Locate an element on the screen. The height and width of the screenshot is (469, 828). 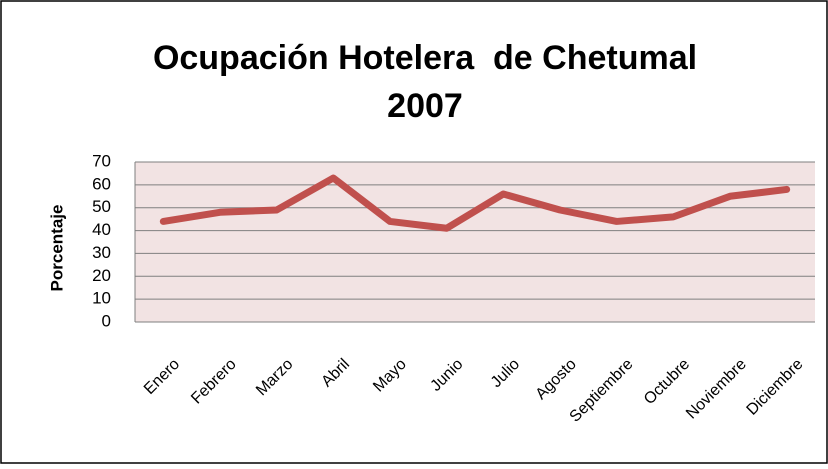
y-tick-label: 70 is located at coordinates (101, 160).